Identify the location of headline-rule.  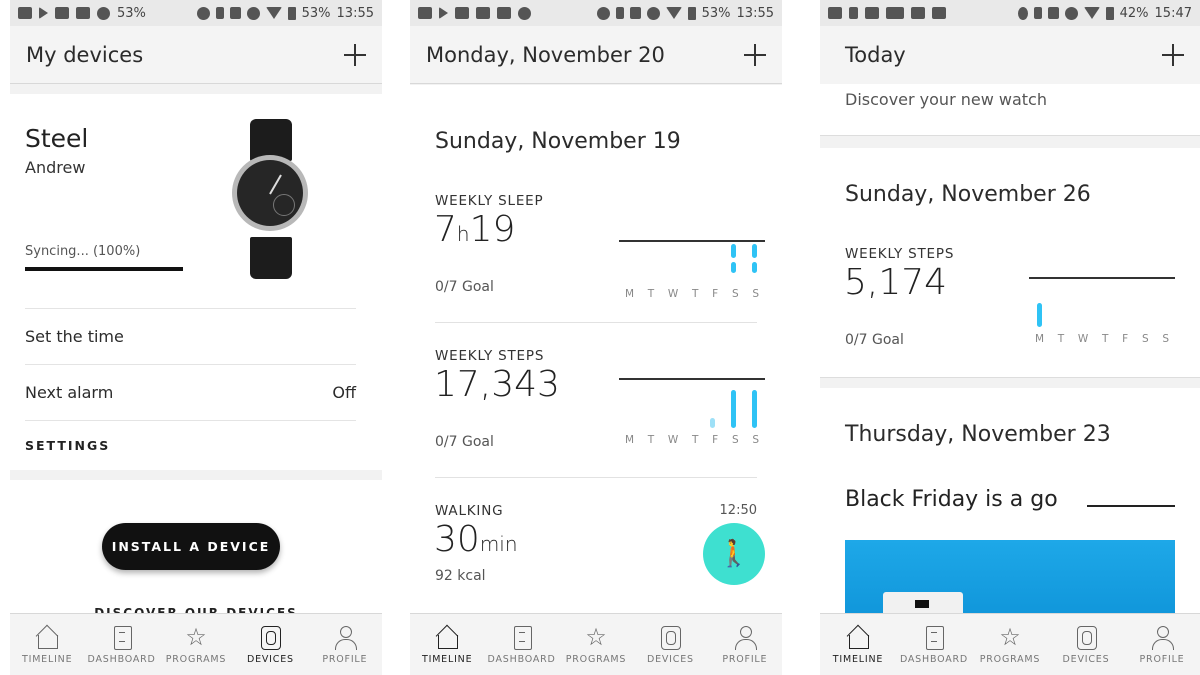
(1131, 506).